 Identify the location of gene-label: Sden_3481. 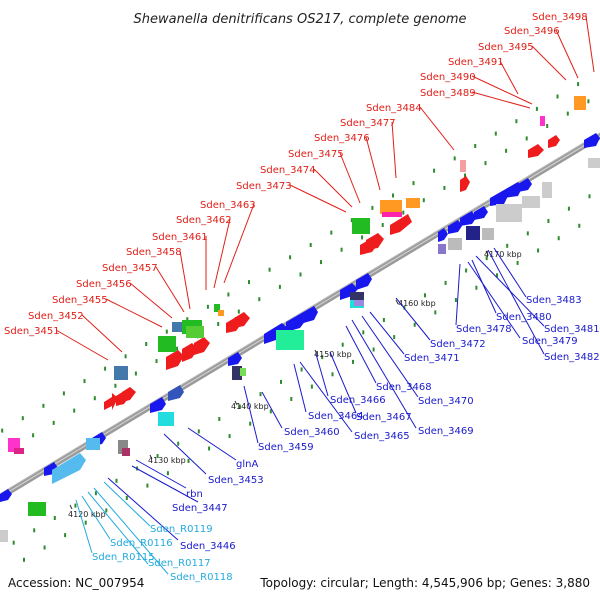
(572, 329).